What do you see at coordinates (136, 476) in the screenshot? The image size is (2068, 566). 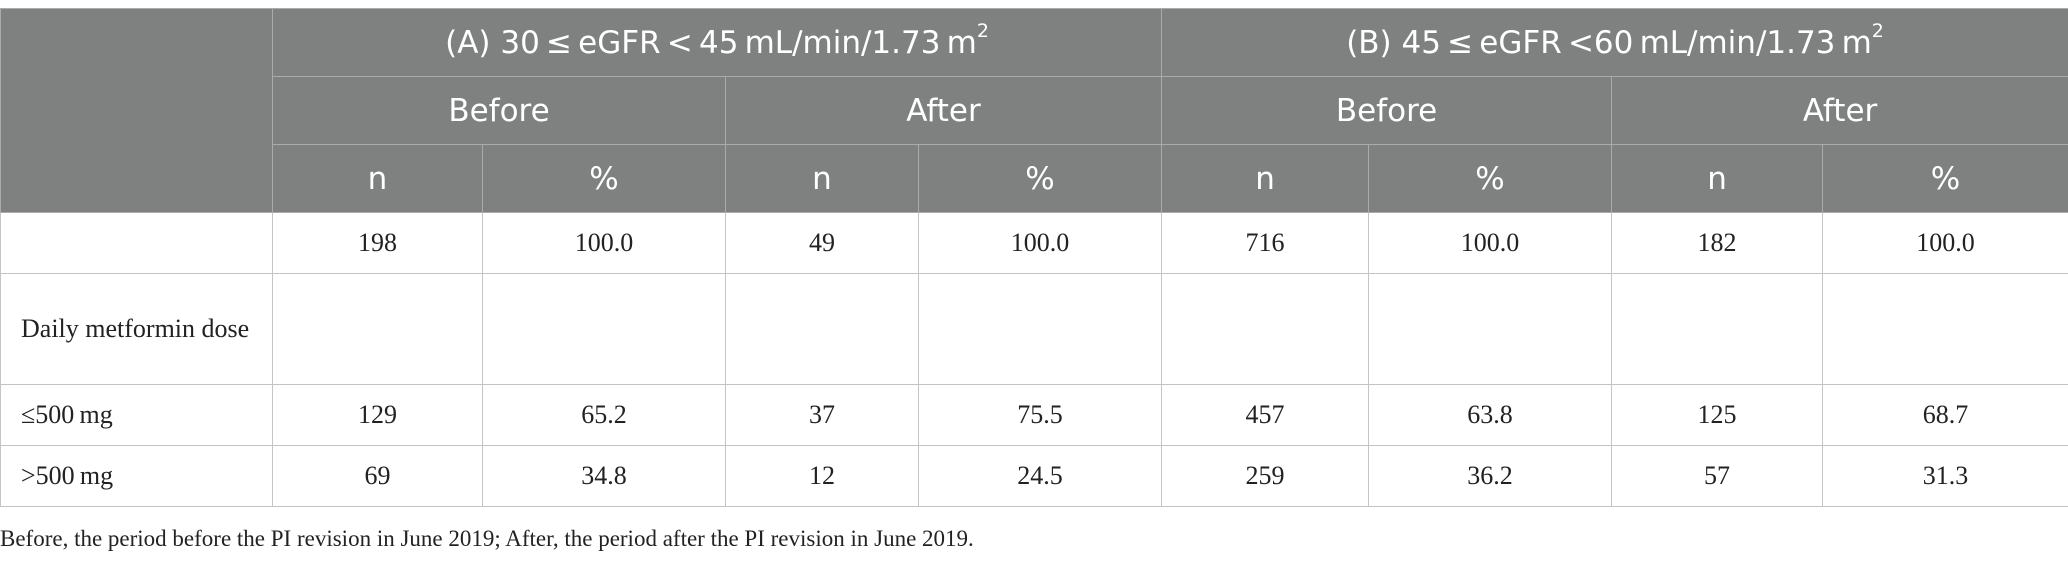 I see `row-label: >500 mg` at bounding box center [136, 476].